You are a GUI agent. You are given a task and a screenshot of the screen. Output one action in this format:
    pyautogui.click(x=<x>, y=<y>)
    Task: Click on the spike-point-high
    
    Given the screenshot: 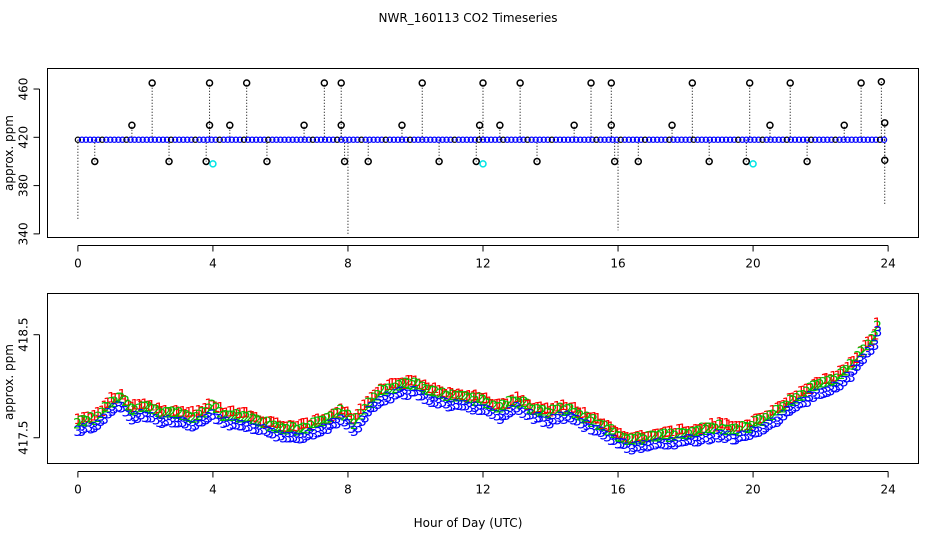 What is the action you would take?
    pyautogui.click(x=881, y=82)
    